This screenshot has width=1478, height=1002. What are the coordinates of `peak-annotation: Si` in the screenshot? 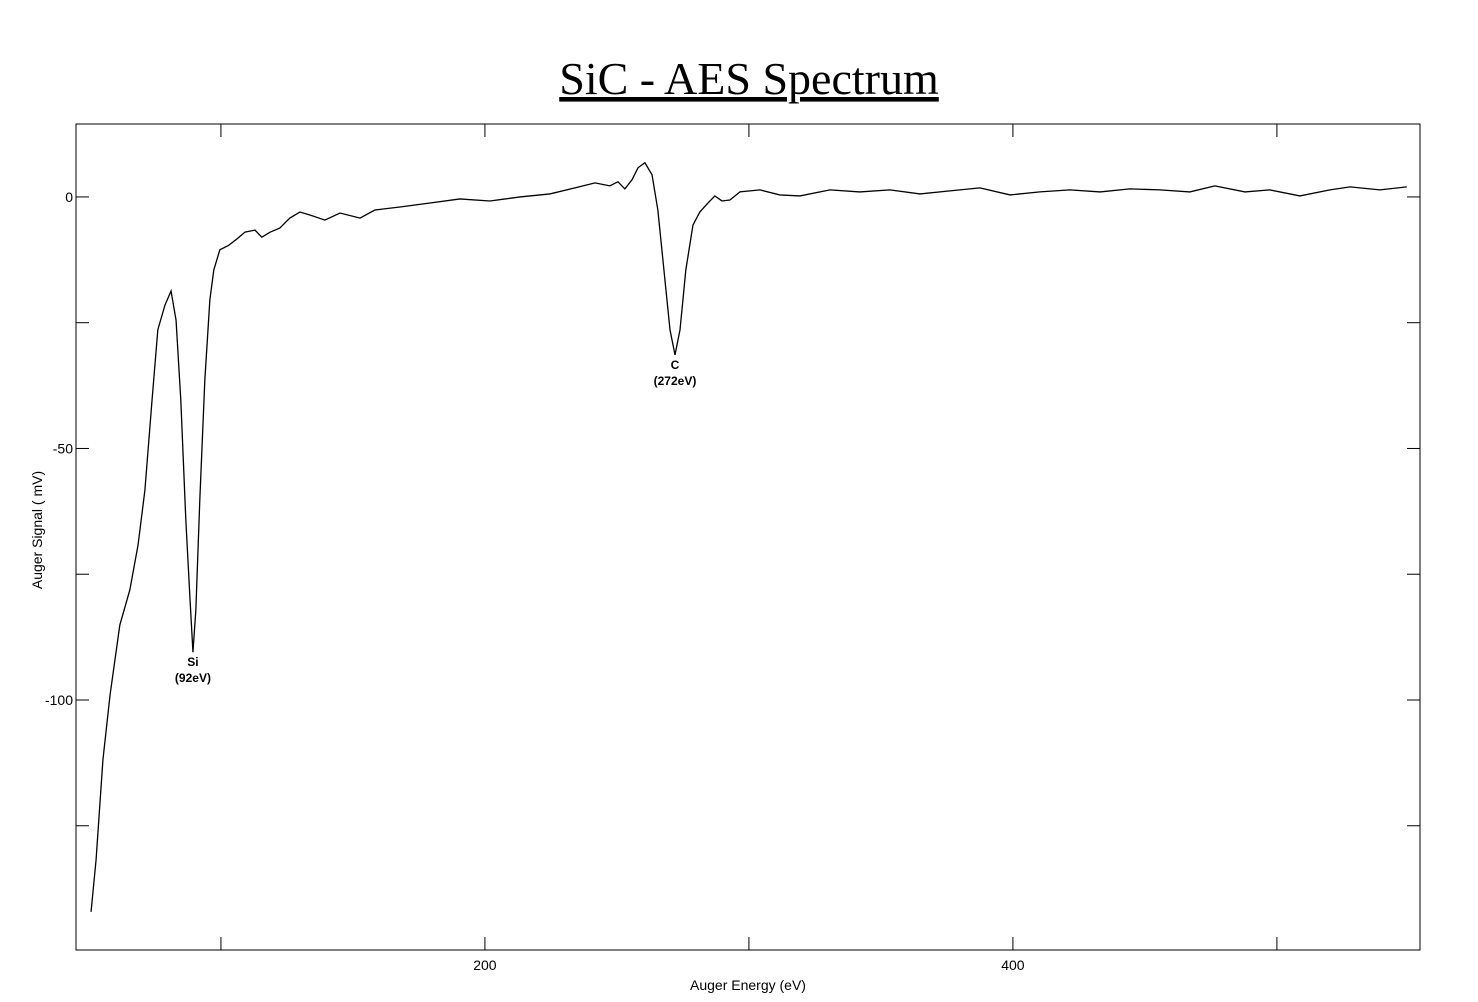 It's located at (192, 662).